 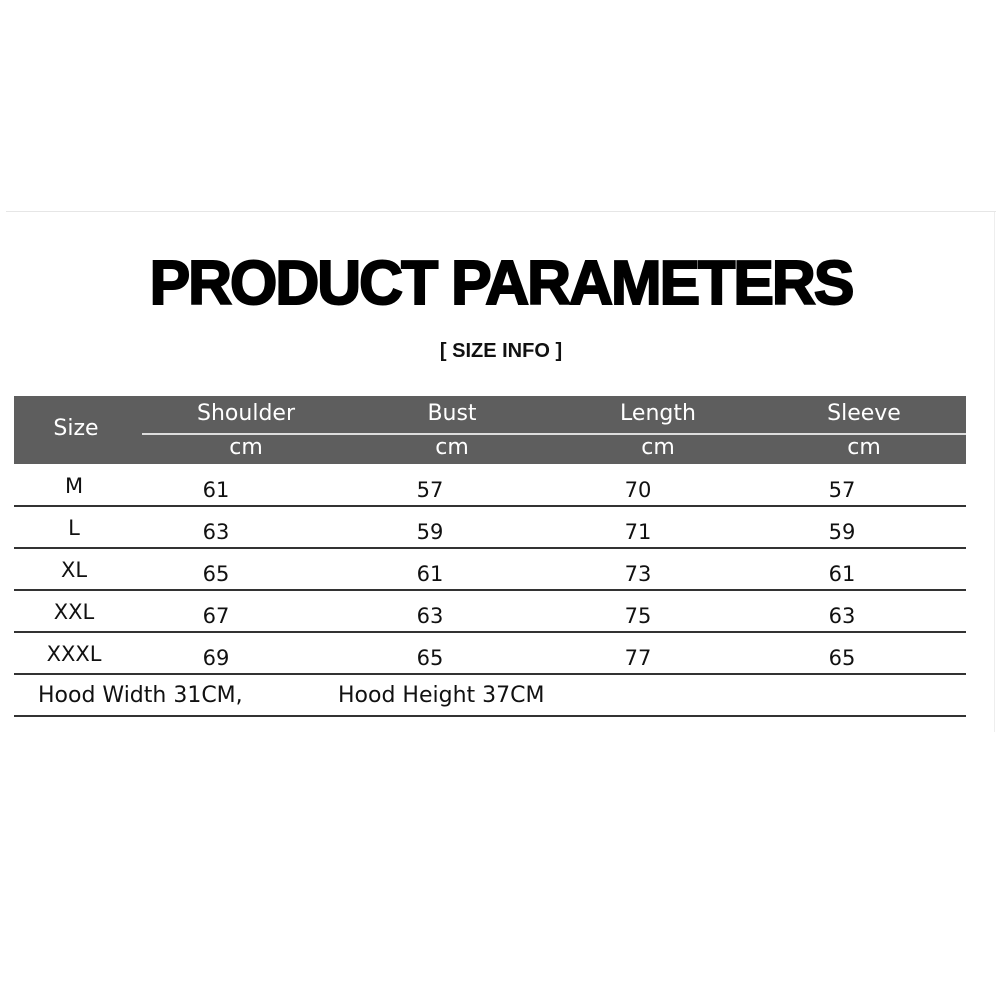 What do you see at coordinates (74, 612) in the screenshot?
I see `size-cell: XXL` at bounding box center [74, 612].